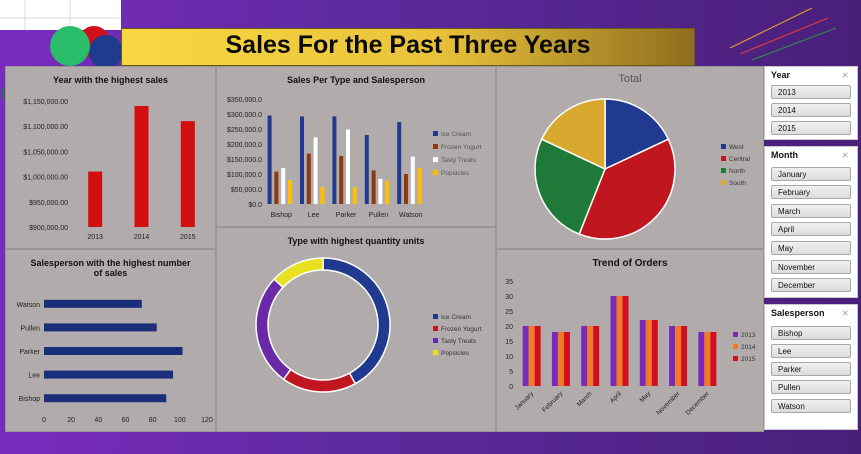 The image size is (861, 454). Describe the element at coordinates (811, 211) in the screenshot. I see `month-slicer-item: March` at that location.